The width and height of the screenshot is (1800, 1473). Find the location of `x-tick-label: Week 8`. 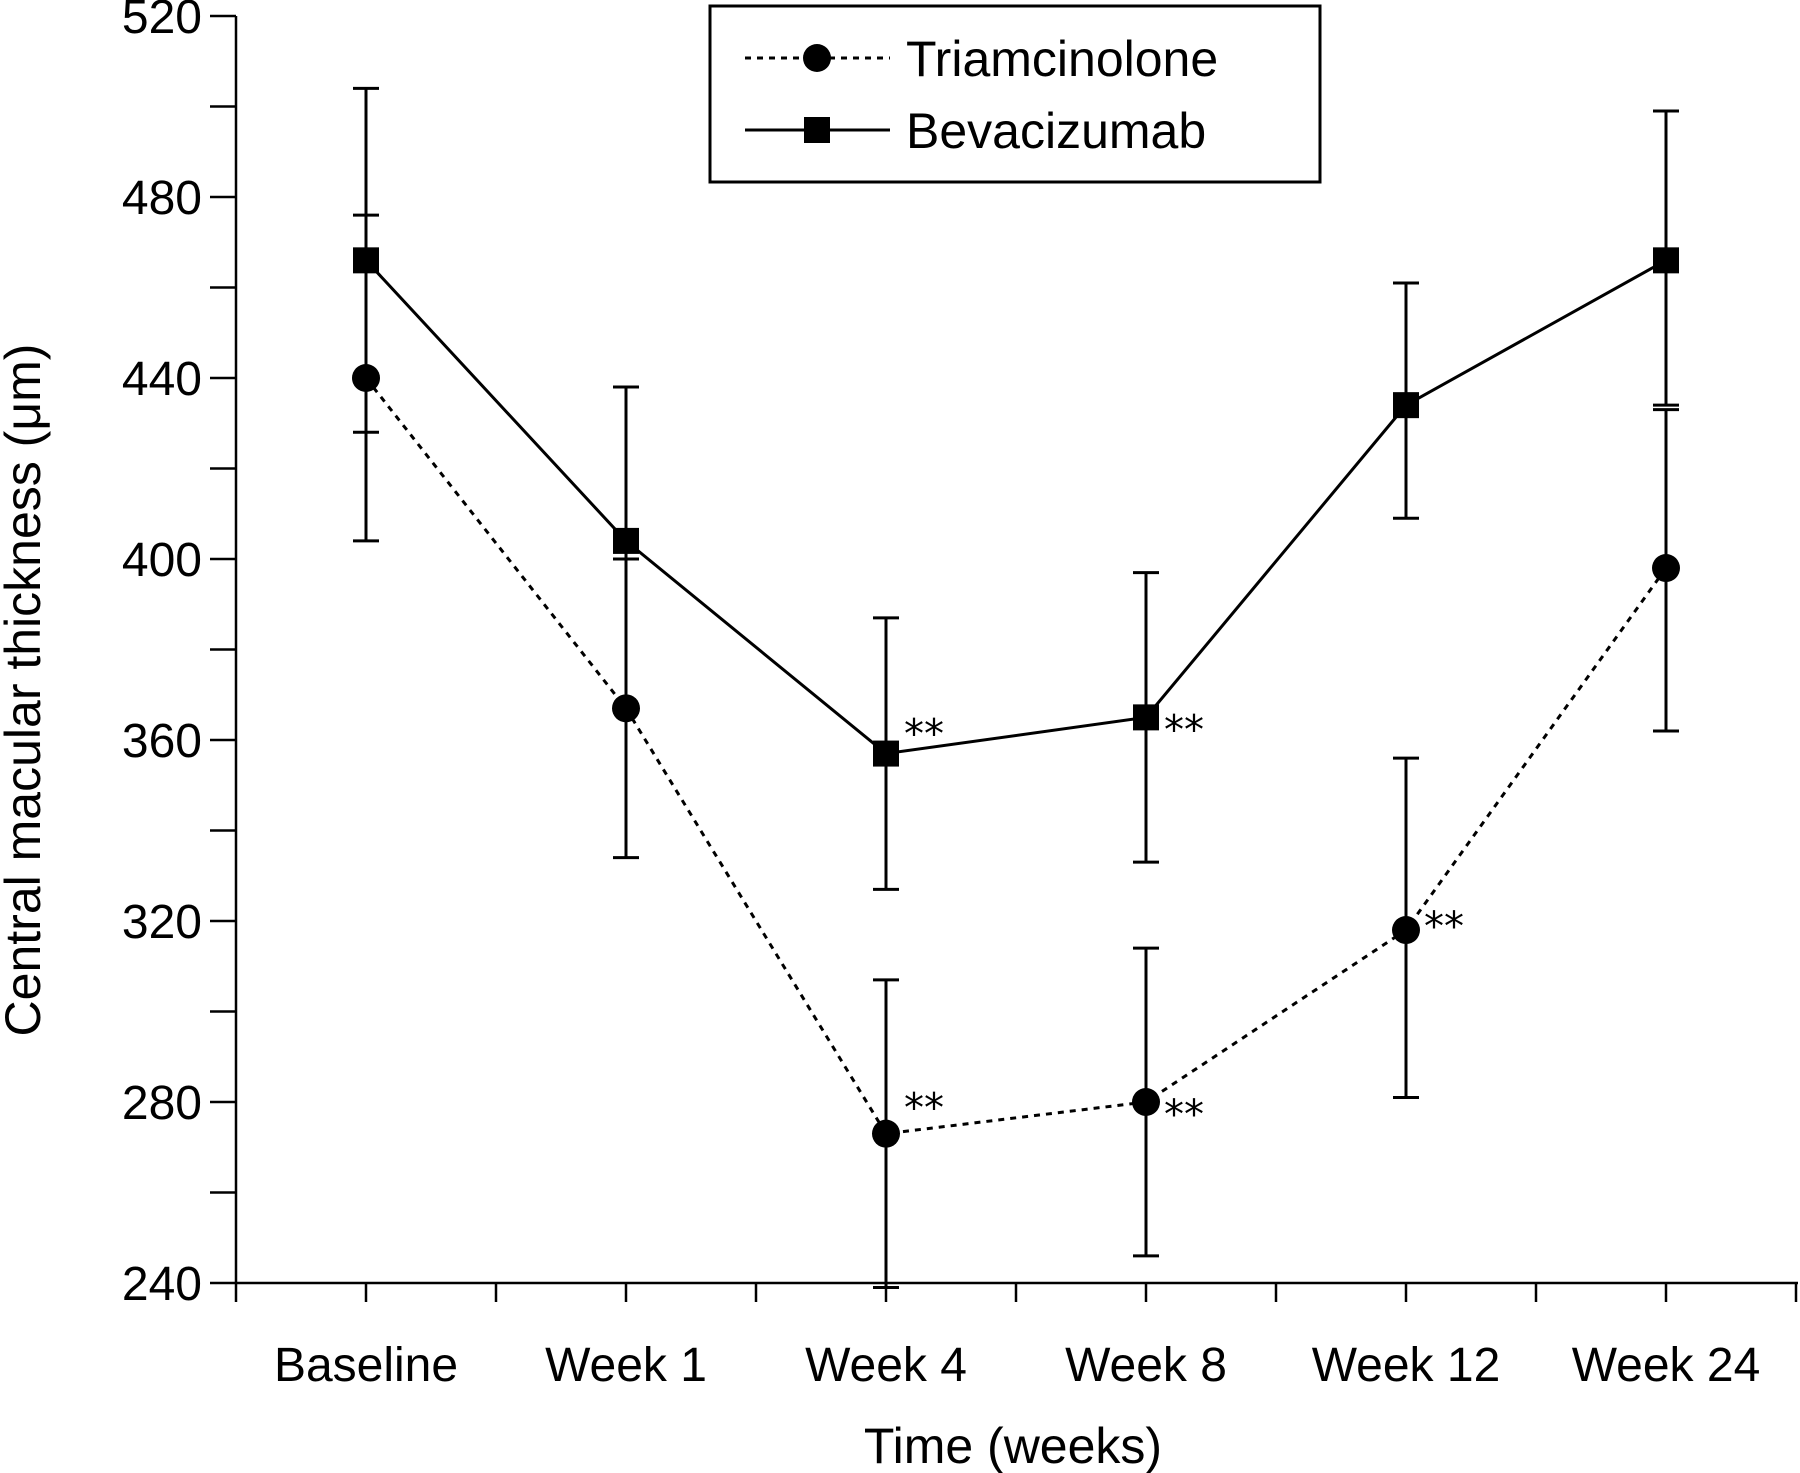

x-tick-label: Week 8 is located at coordinates (1146, 1365).